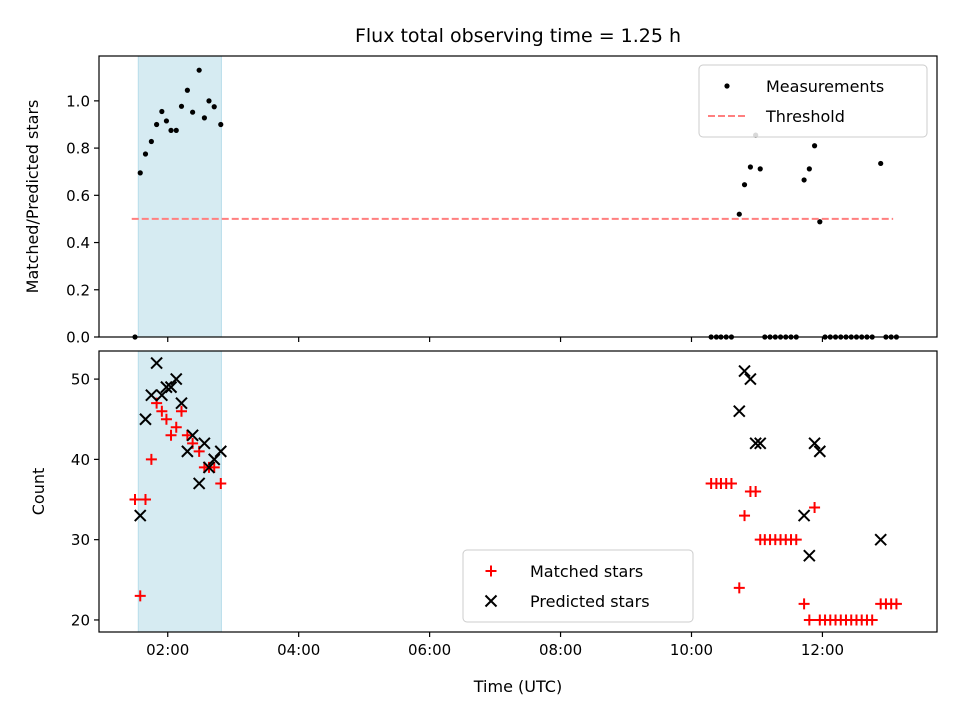 The height and width of the screenshot is (720, 960). Describe the element at coordinates (429, 650) in the screenshot. I see `x-tick-label: 06:00` at that location.